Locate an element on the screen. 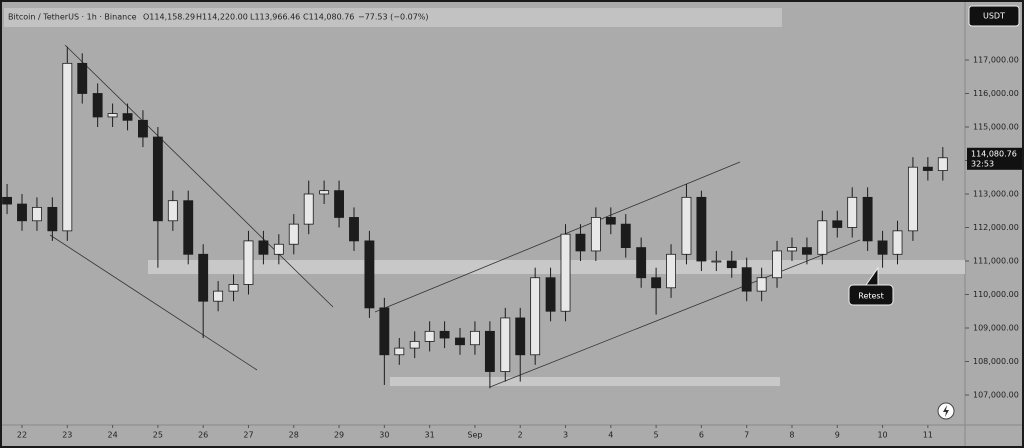 This screenshot has height=448, width=1024. x-tick-label: 29 is located at coordinates (339, 435).